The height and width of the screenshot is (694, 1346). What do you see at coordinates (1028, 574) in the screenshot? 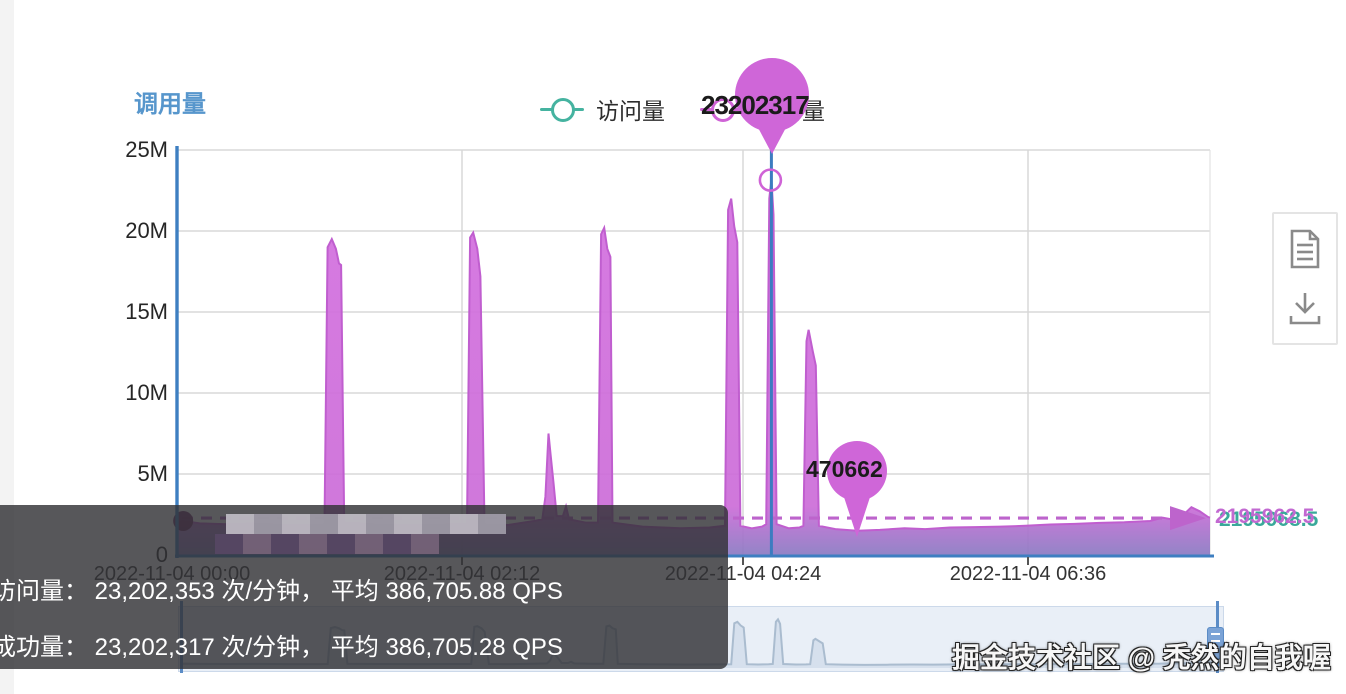
I see `x-axis-label: 2022-11-04 06:36` at bounding box center [1028, 574].